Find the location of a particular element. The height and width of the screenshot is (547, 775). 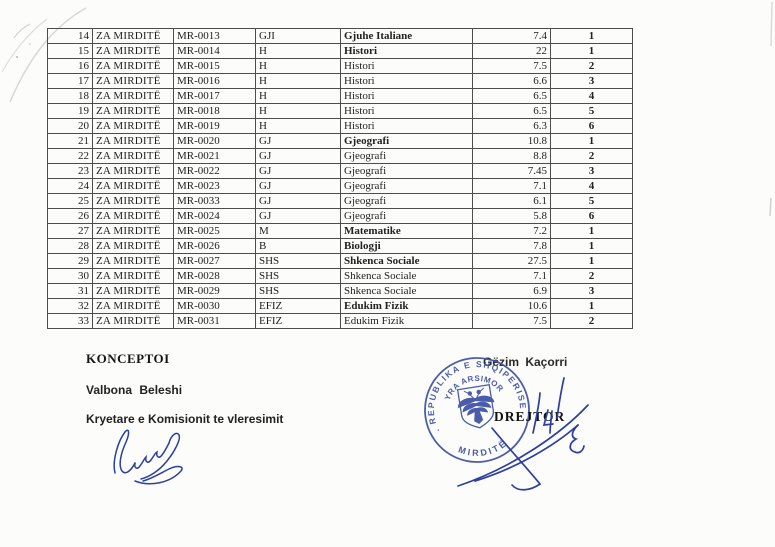

cell-no: 26 is located at coordinates (70, 216).